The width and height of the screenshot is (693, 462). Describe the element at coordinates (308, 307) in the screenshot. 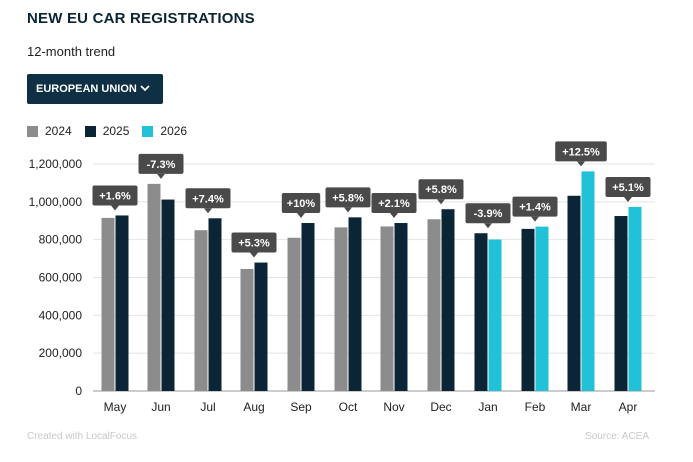

I see `bar-2025-sep` at that location.